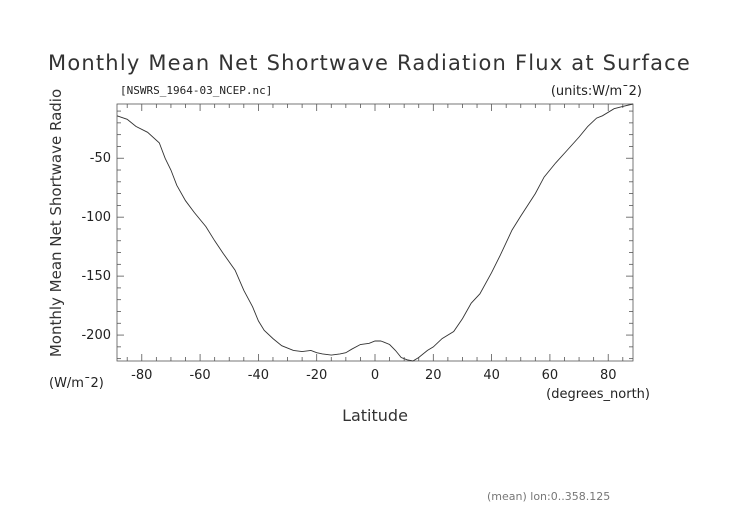 The height and width of the screenshot is (532, 752). I want to click on y-units-label: (W/m¯2), so click(76, 383).